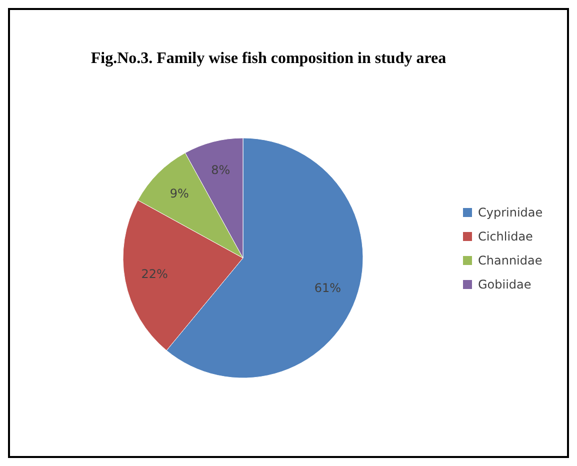 The width and height of the screenshot is (577, 466). What do you see at coordinates (154, 274) in the screenshot?
I see `data-label: 22%` at bounding box center [154, 274].